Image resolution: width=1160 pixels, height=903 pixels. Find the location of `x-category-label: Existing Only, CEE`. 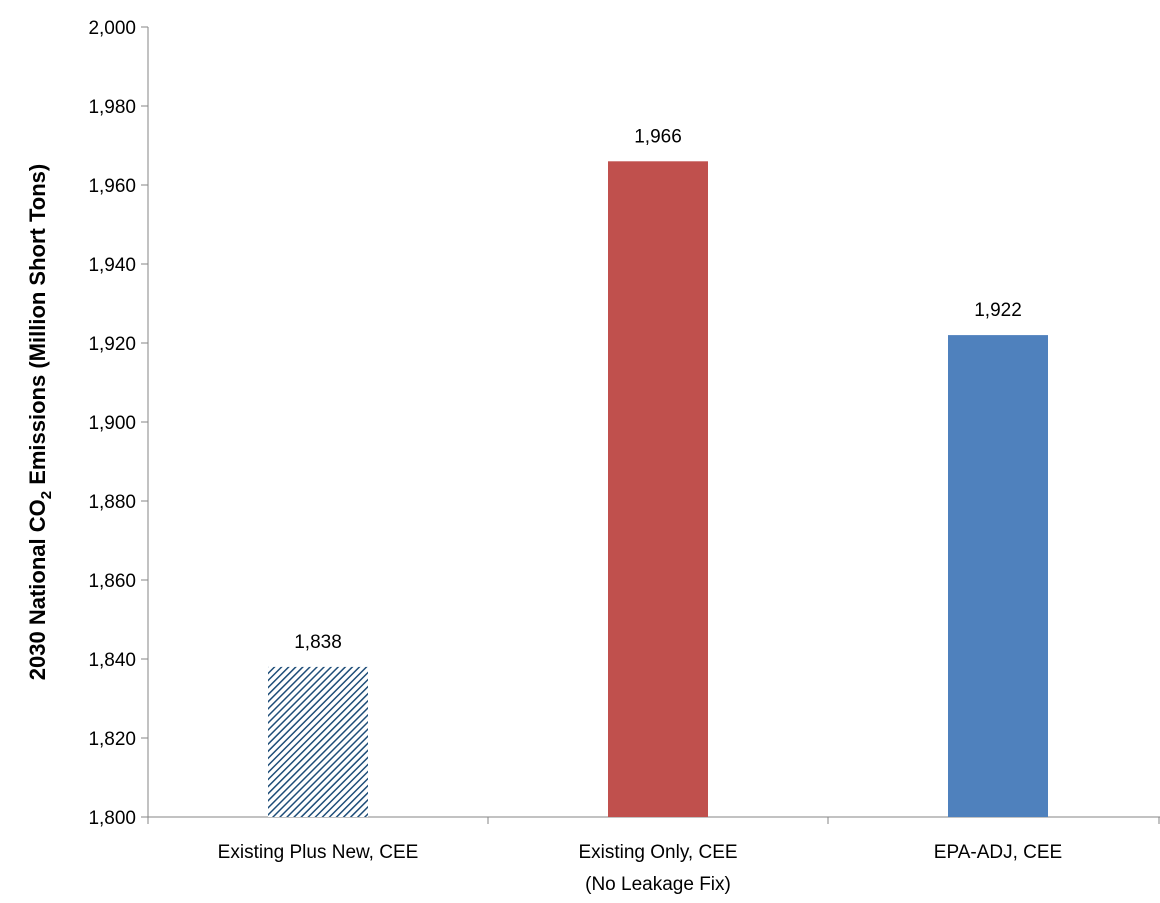

x-category-label: Existing Only, CEE is located at coordinates (657, 852).